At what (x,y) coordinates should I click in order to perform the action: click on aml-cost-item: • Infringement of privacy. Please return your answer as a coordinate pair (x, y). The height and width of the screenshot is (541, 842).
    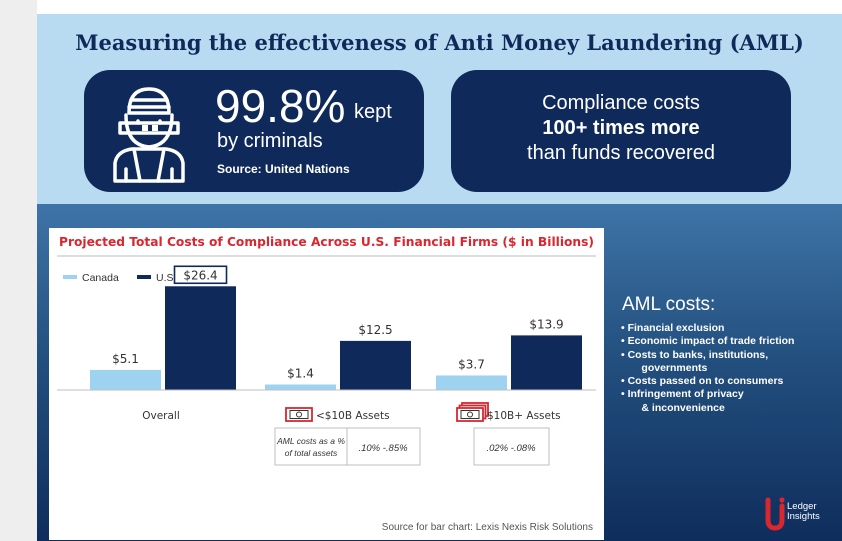
    Looking at the image, I should click on (682, 394).